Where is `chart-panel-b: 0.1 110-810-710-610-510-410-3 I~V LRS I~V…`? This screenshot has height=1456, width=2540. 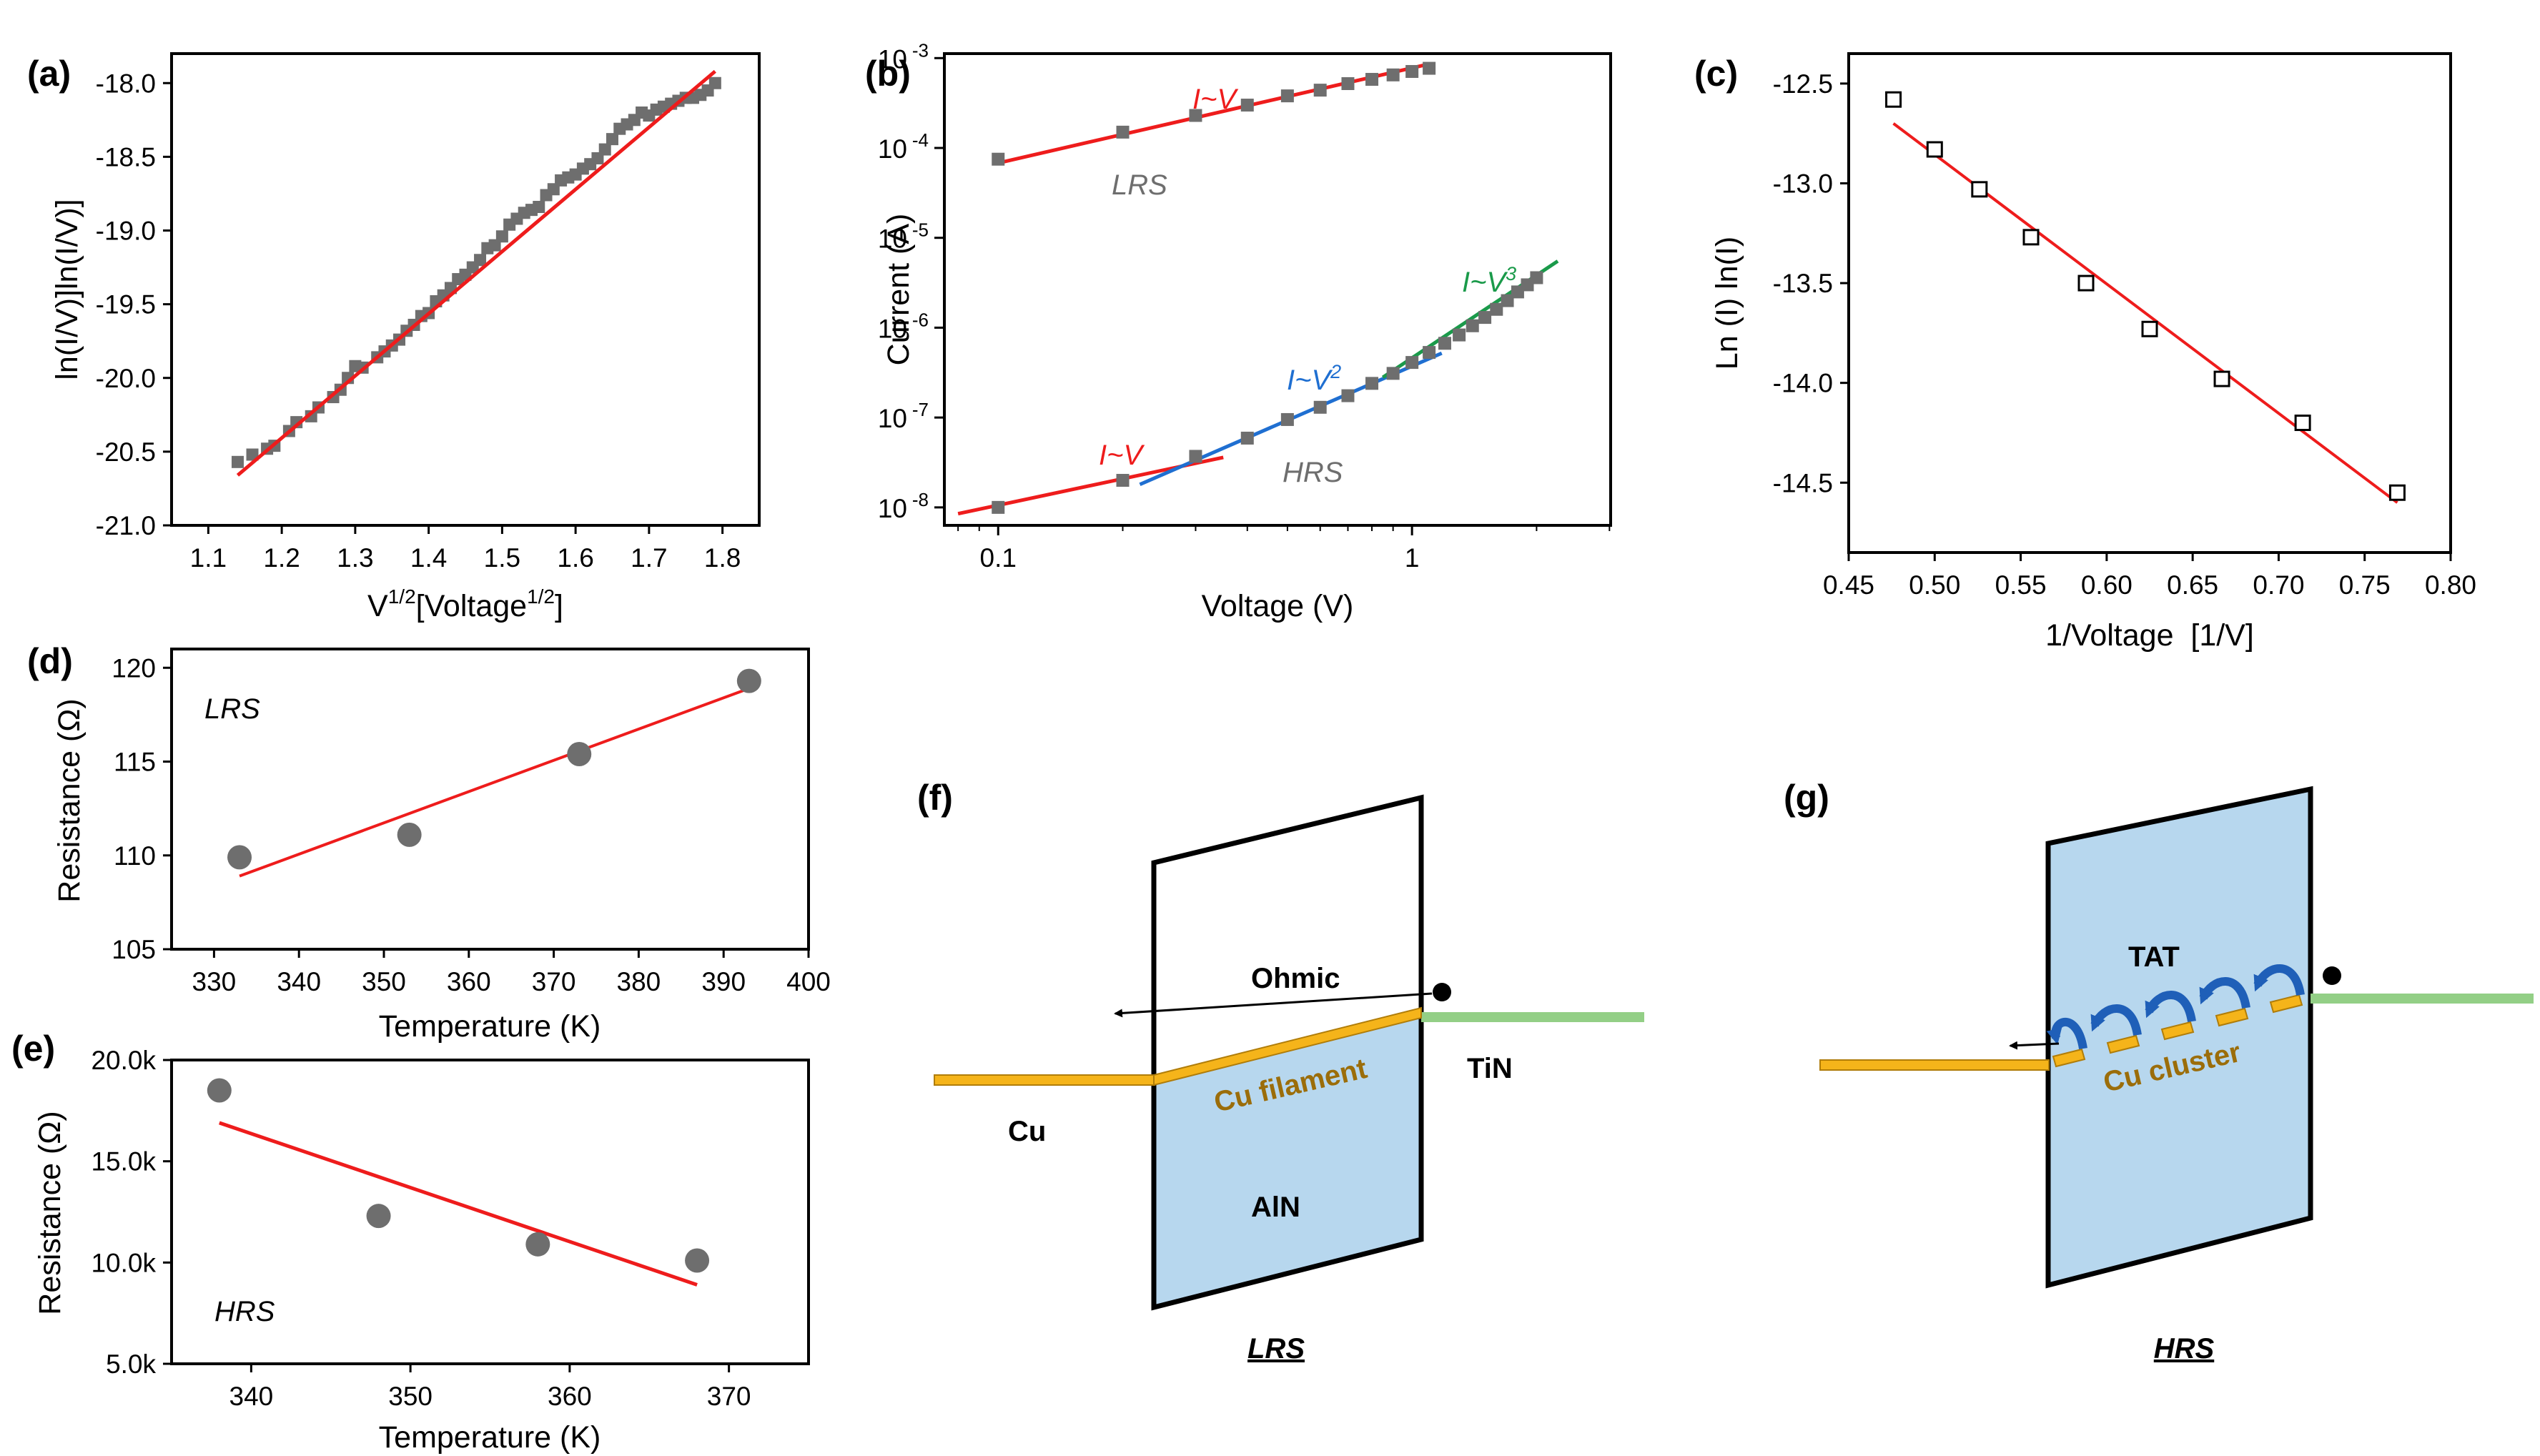
chart-panel-b: 0.1 110-810-710-610-510-410-3 I~V LRS I~V… is located at coordinates (1245, 331).